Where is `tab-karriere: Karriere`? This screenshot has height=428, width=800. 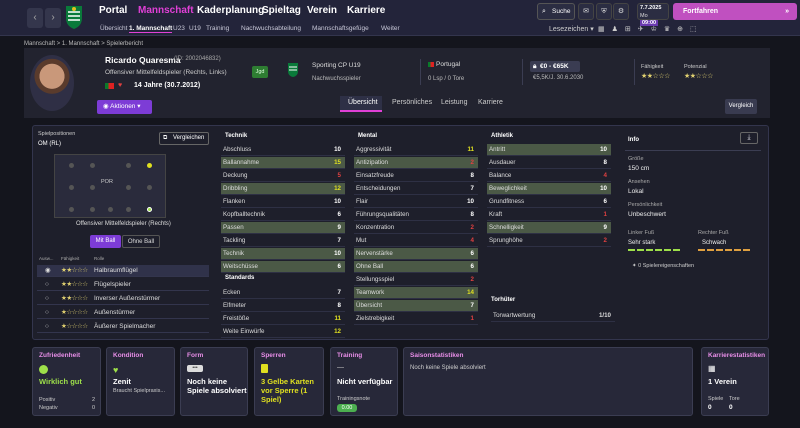
tab-karriere: Karriere is located at coordinates (490, 102).